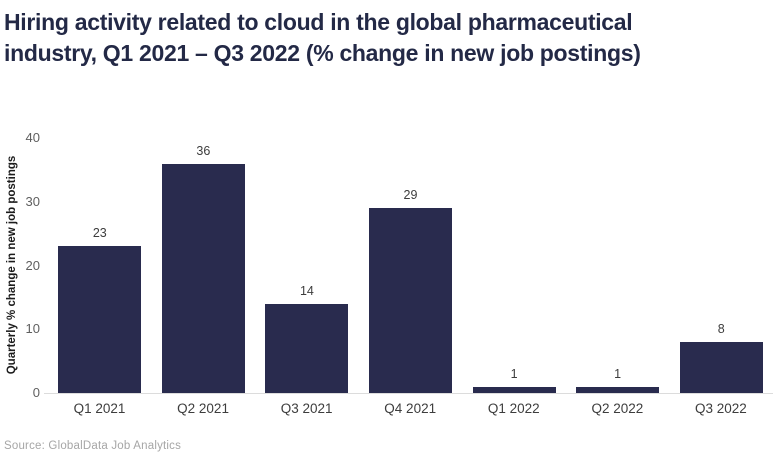 The height and width of the screenshot is (469, 773). What do you see at coordinates (32, 201) in the screenshot?
I see `y-tick-label: 30` at bounding box center [32, 201].